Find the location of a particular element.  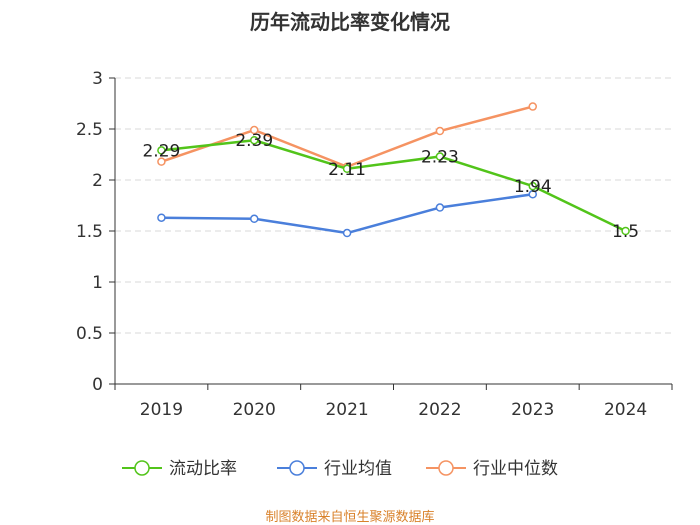

data-label: 2.39 is located at coordinates (254, 141).